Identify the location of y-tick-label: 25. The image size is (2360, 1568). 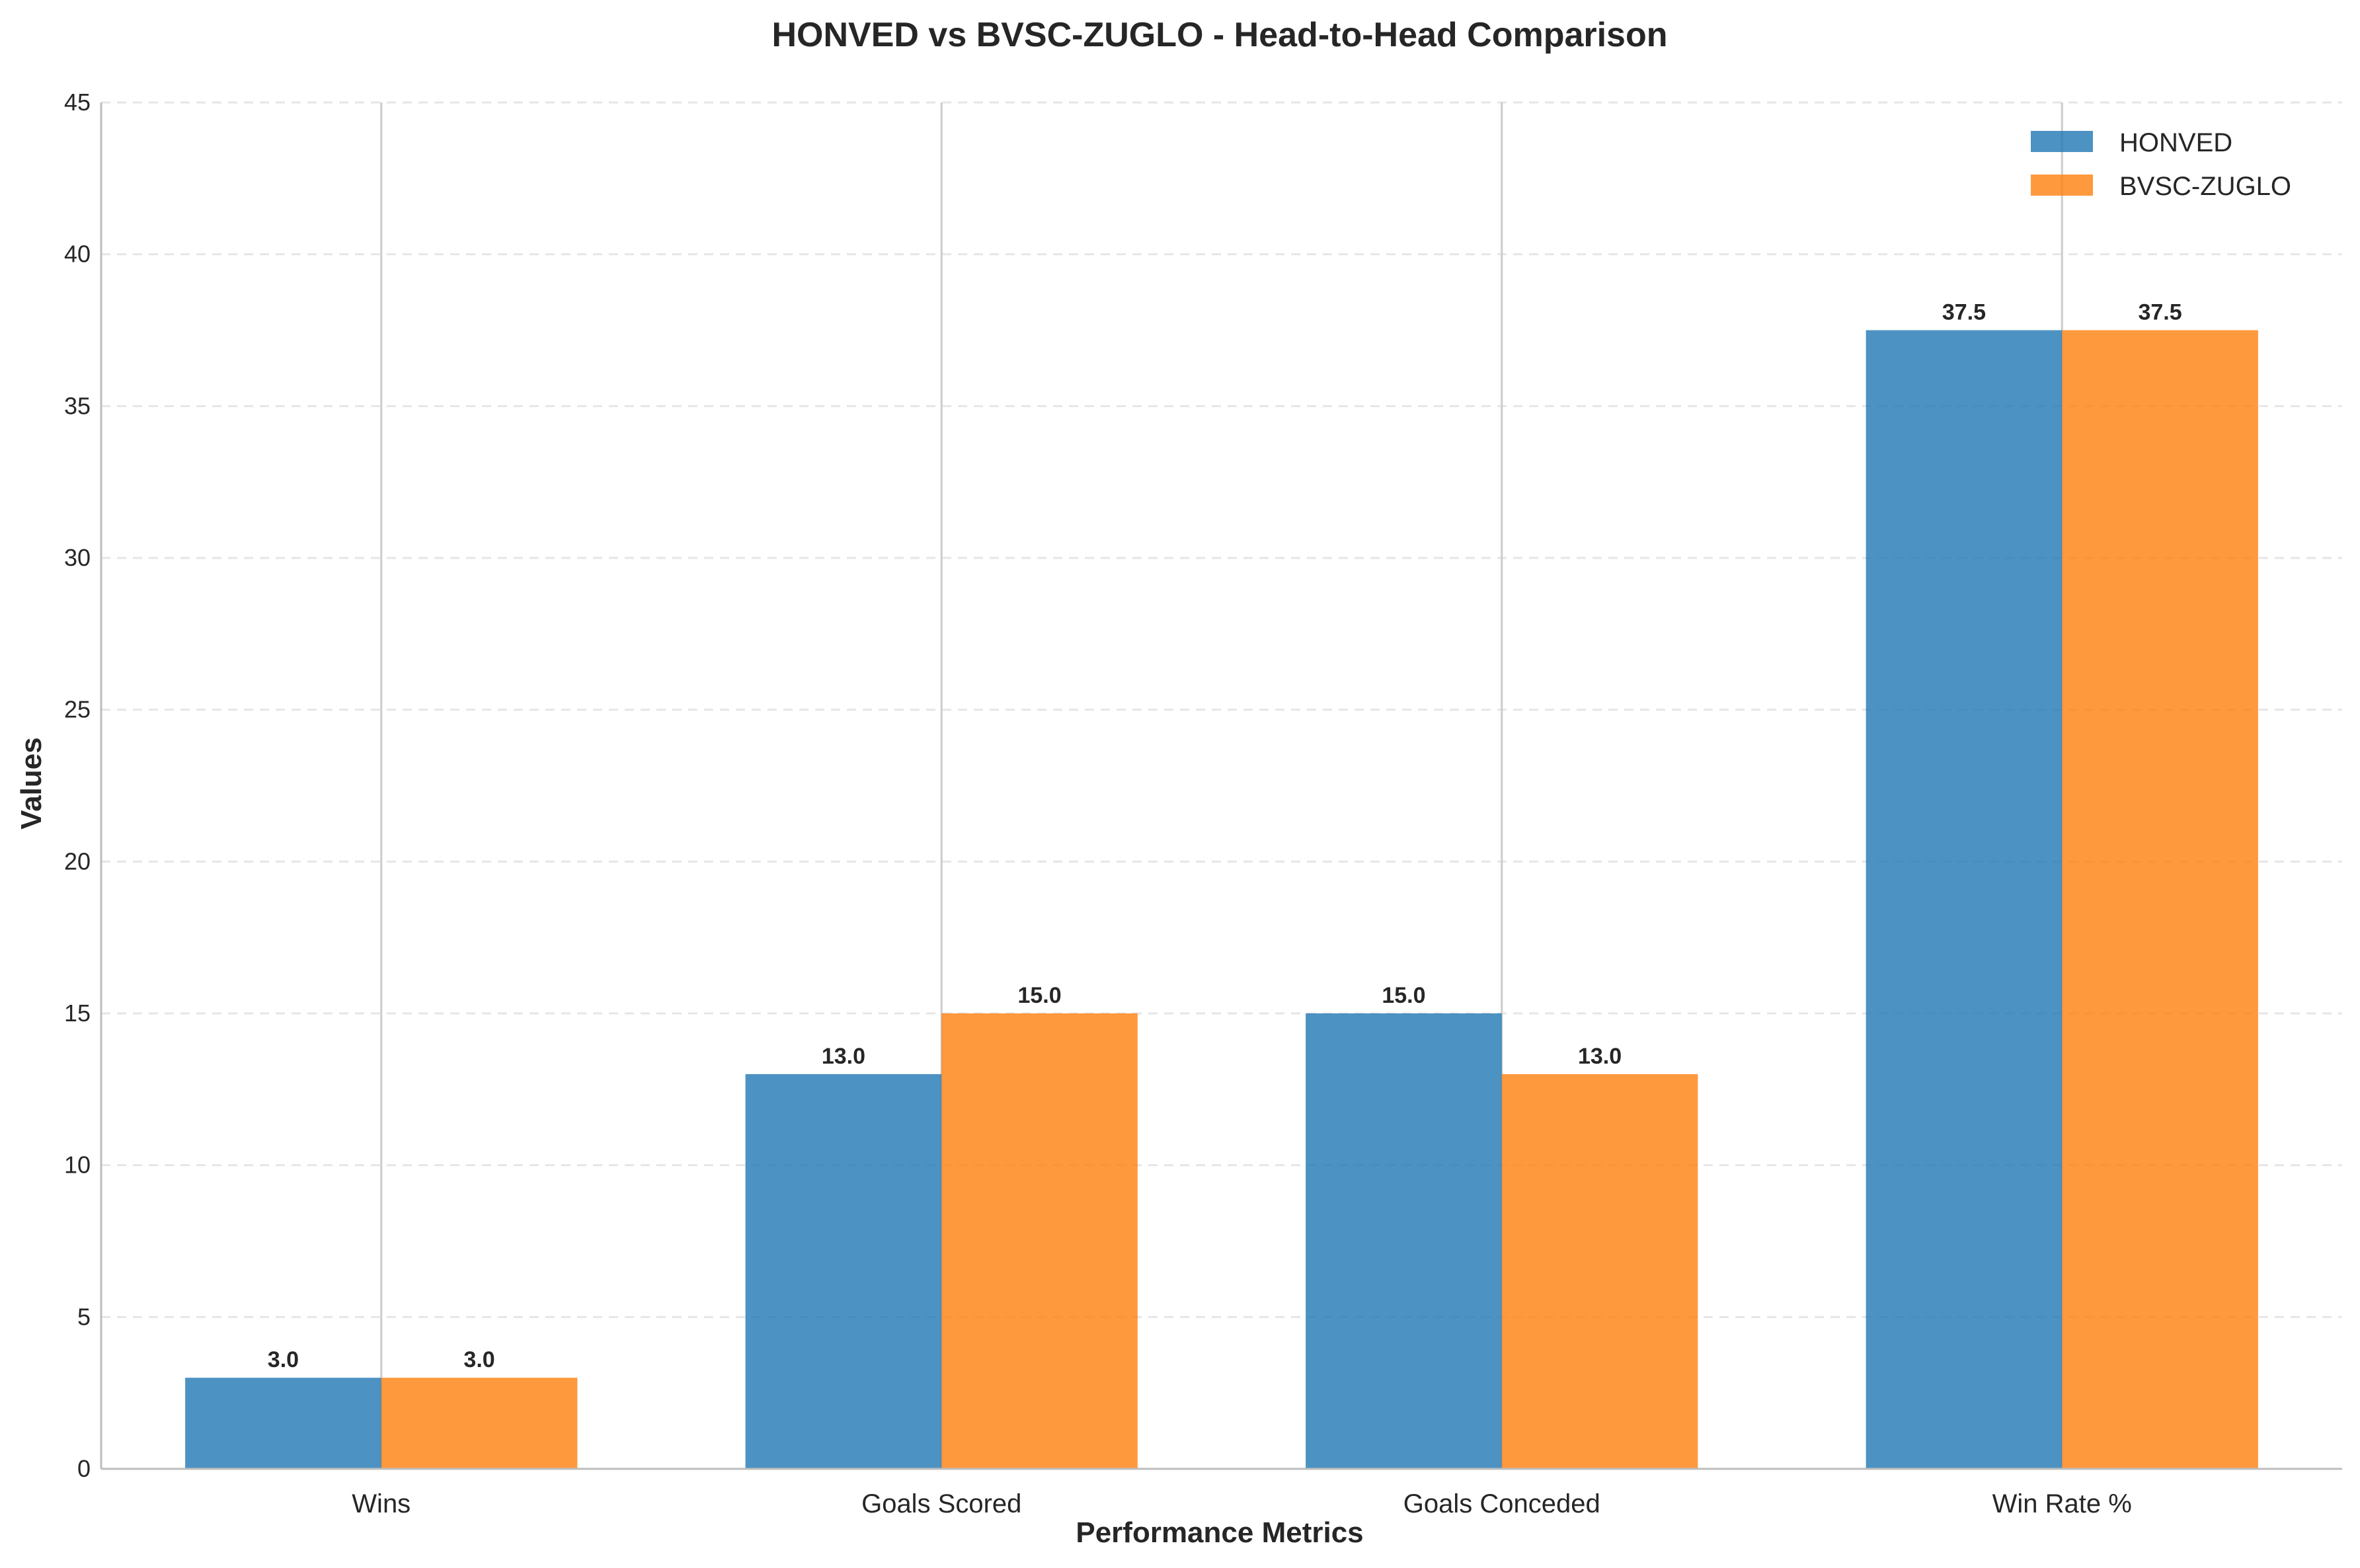
(77, 709).